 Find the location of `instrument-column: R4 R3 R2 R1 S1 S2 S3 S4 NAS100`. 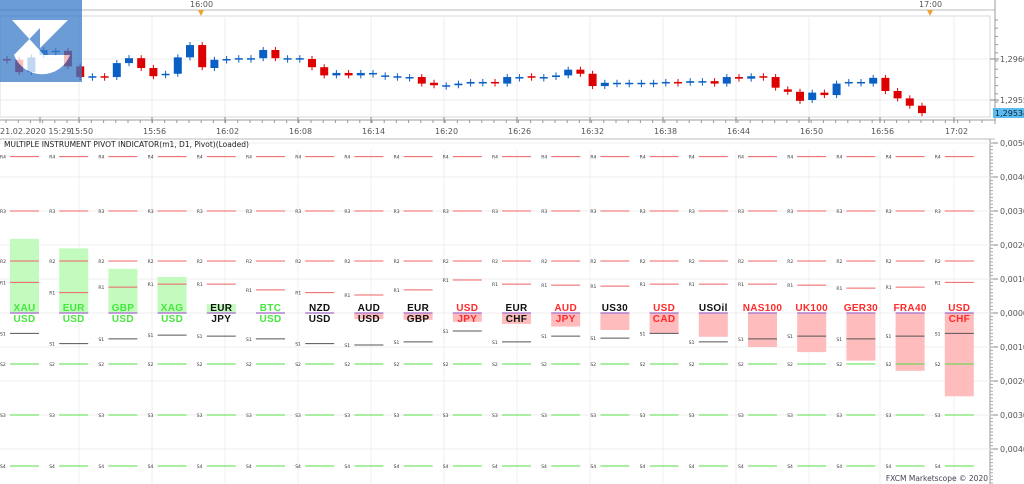

instrument-column: R4 R3 R2 R1 S1 S2 S3 S4 NAS100 is located at coordinates (760, 312).